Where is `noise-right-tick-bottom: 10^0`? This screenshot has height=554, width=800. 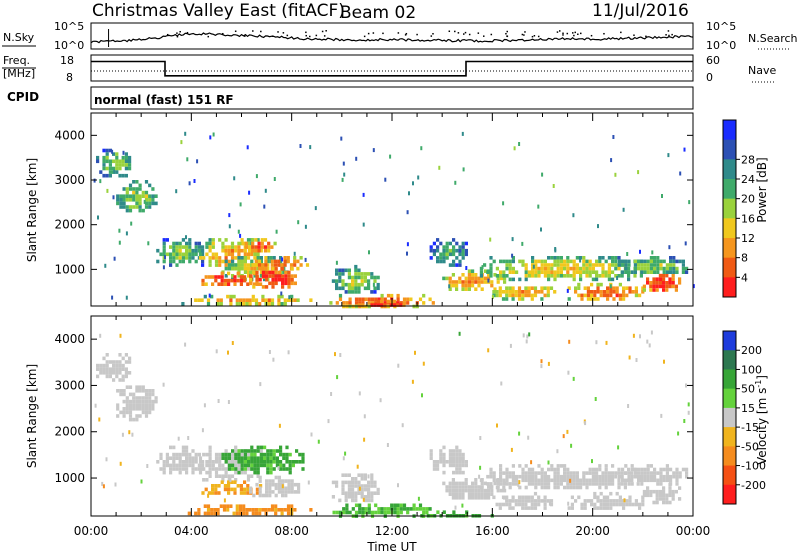
noise-right-tick-bottom: 10^0 is located at coordinates (721, 45).